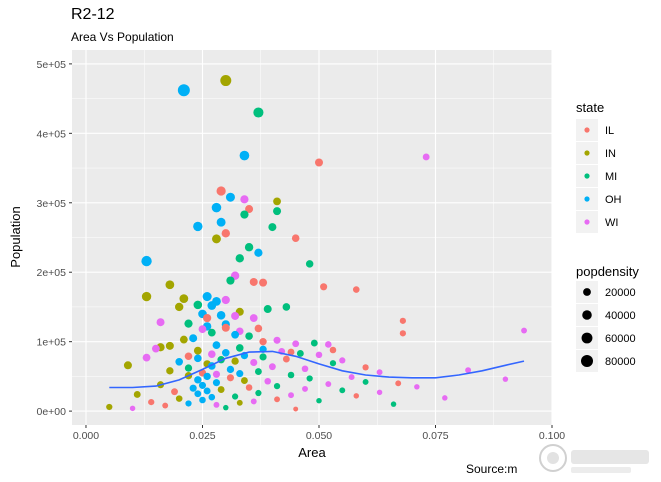 The width and height of the screenshot is (661, 482). What do you see at coordinates (594, 458) in the screenshot?
I see `watermark-logo` at bounding box center [594, 458].